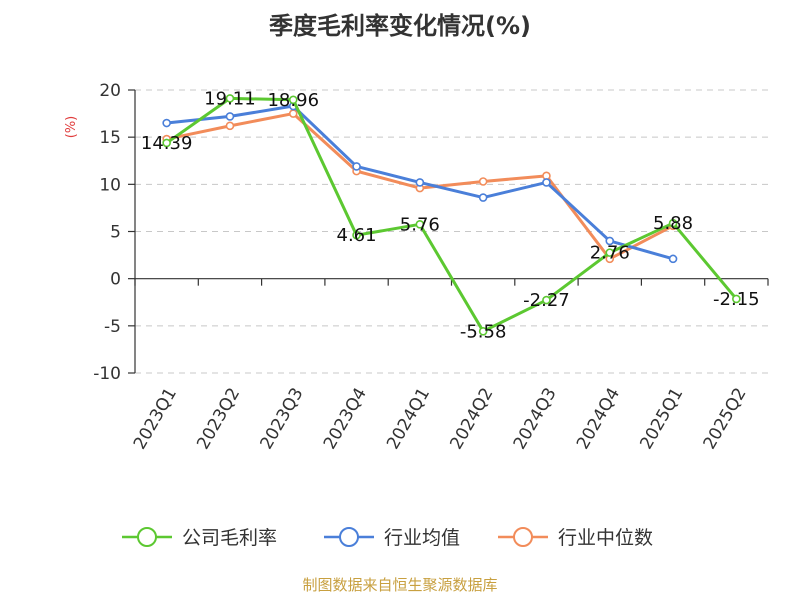 The width and height of the screenshot is (800, 600). What do you see at coordinates (107, 374) in the screenshot?
I see `y-tick-label: -10` at bounding box center [107, 374].